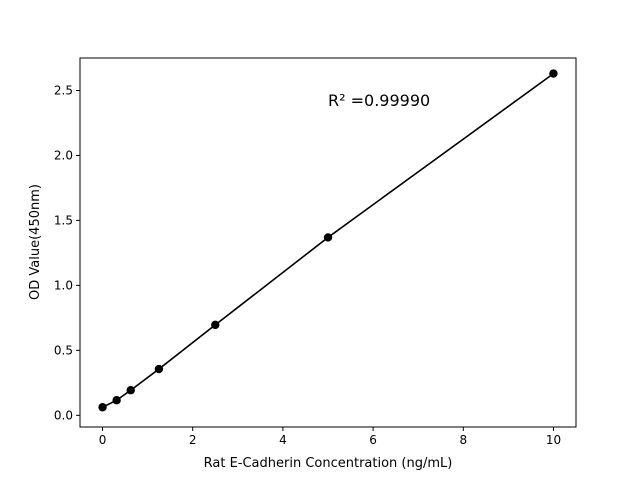  Describe the element at coordinates (63, 415) in the screenshot. I see `y-tick-label: 0.0` at that location.